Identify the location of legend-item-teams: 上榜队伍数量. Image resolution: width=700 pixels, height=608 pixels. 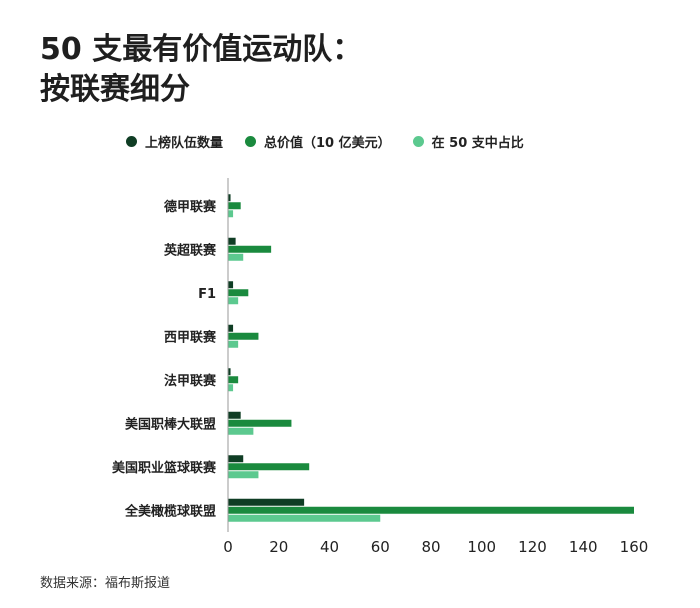
(174, 141).